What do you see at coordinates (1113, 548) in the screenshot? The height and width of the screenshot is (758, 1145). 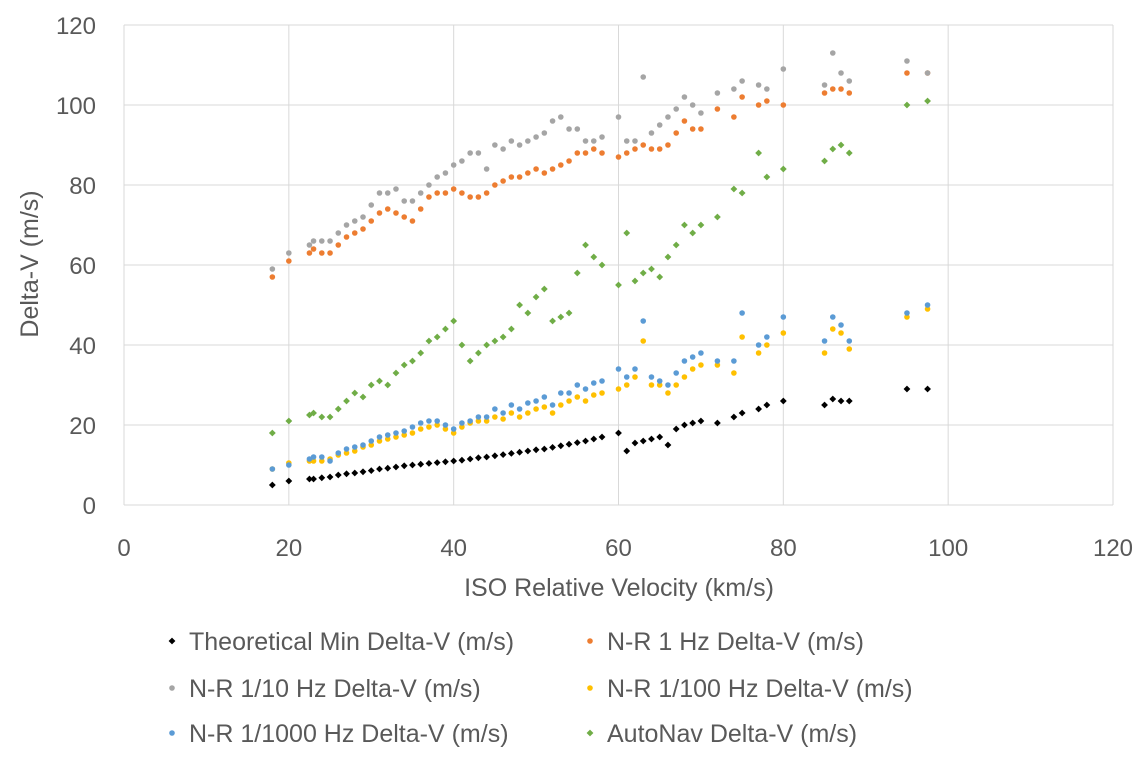 I see `x-tick-label: 120` at bounding box center [1113, 548].